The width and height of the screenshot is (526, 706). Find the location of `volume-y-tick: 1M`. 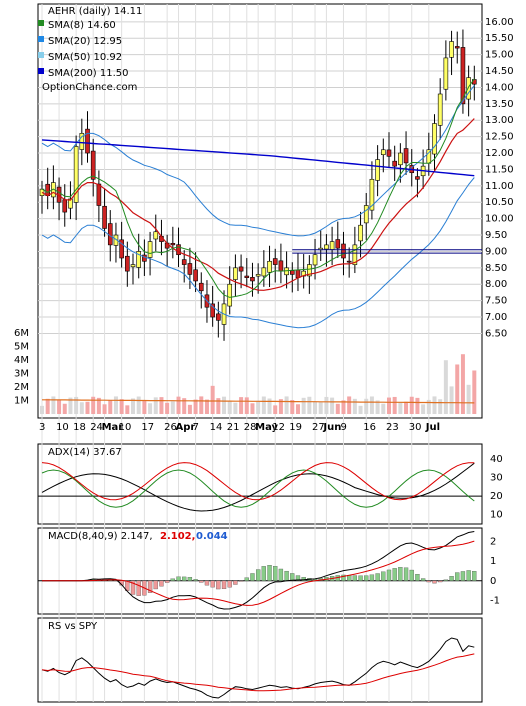

volume-y-tick: 1M is located at coordinates (21, 400).